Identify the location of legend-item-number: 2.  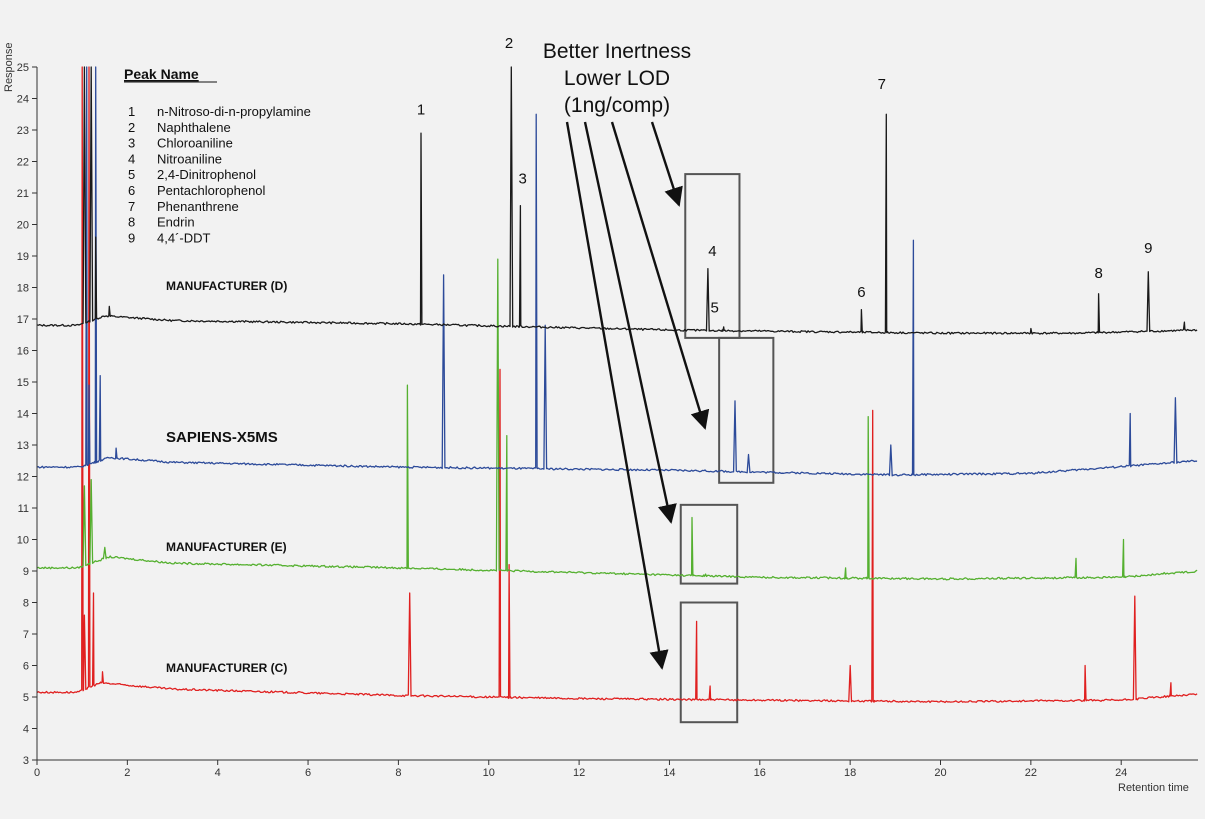
(131, 127).